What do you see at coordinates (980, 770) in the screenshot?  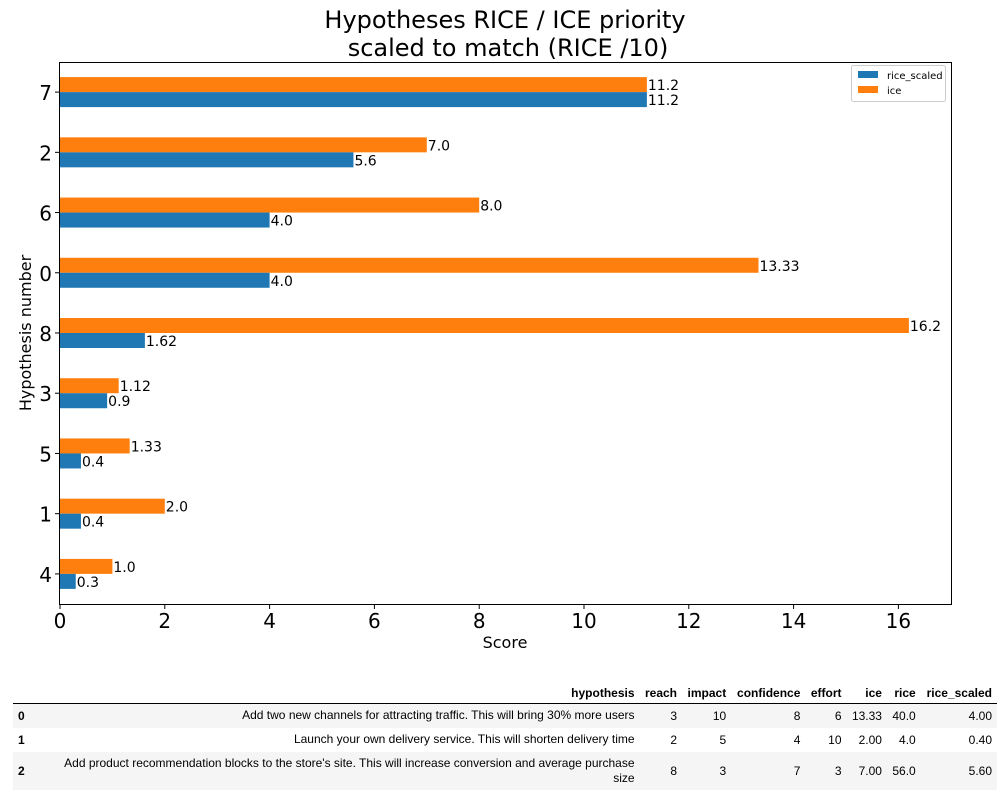 I see `cell-rice-scaled: 5.60` at bounding box center [980, 770].